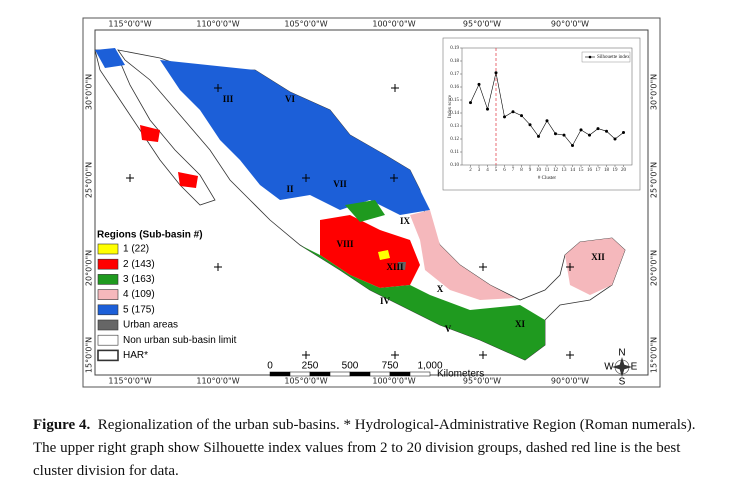 Image resolution: width=739 pixels, height=487 pixels. Describe the element at coordinates (496, 170) in the screenshot. I see `x-tick-label: 5` at that location.